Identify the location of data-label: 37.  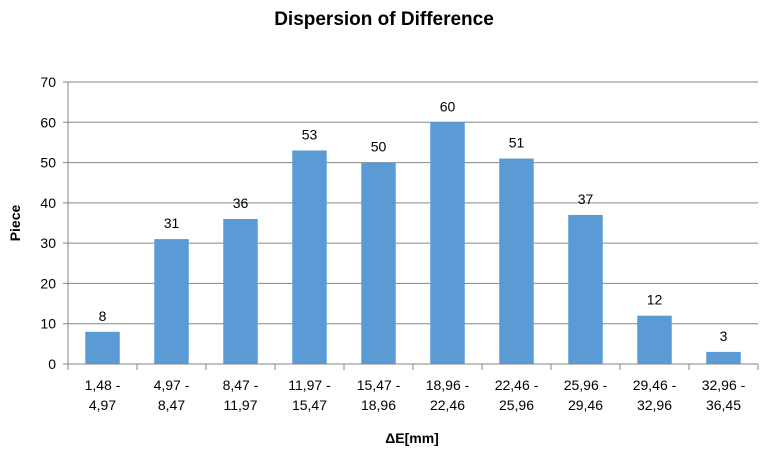
(586, 199).